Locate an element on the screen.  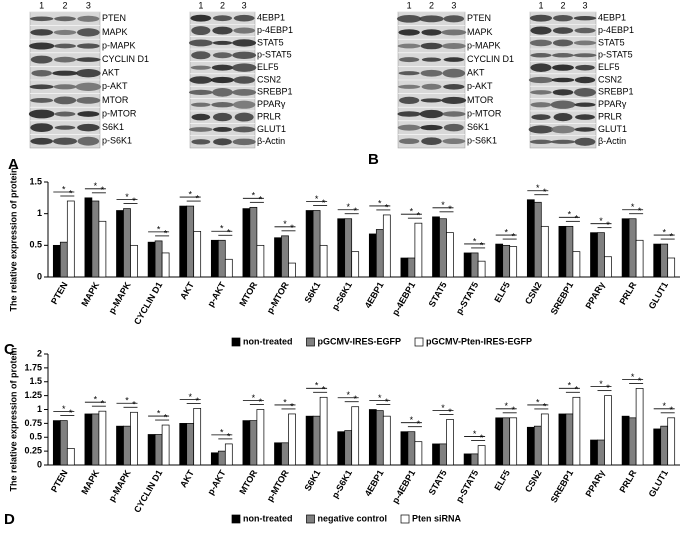
protein-label: S6K1 is located at coordinates (113, 127).